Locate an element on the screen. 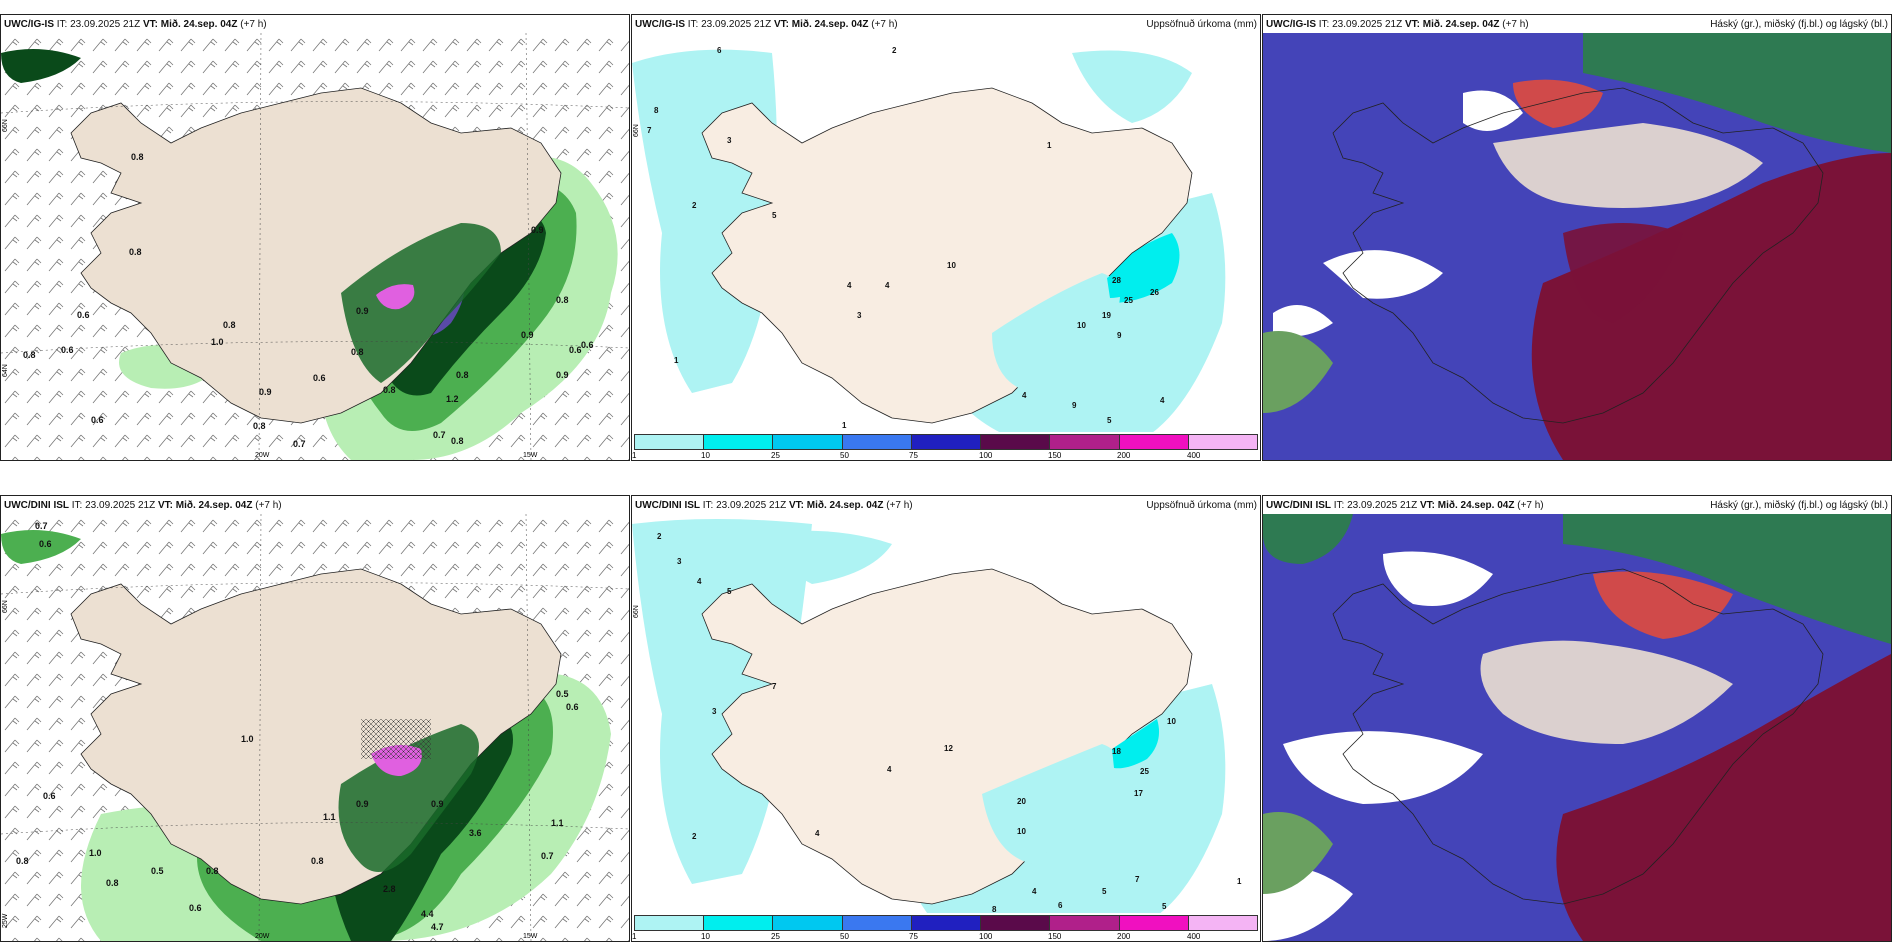 This screenshot has width=1900, height=950. value-label: 19 is located at coordinates (1106, 315).